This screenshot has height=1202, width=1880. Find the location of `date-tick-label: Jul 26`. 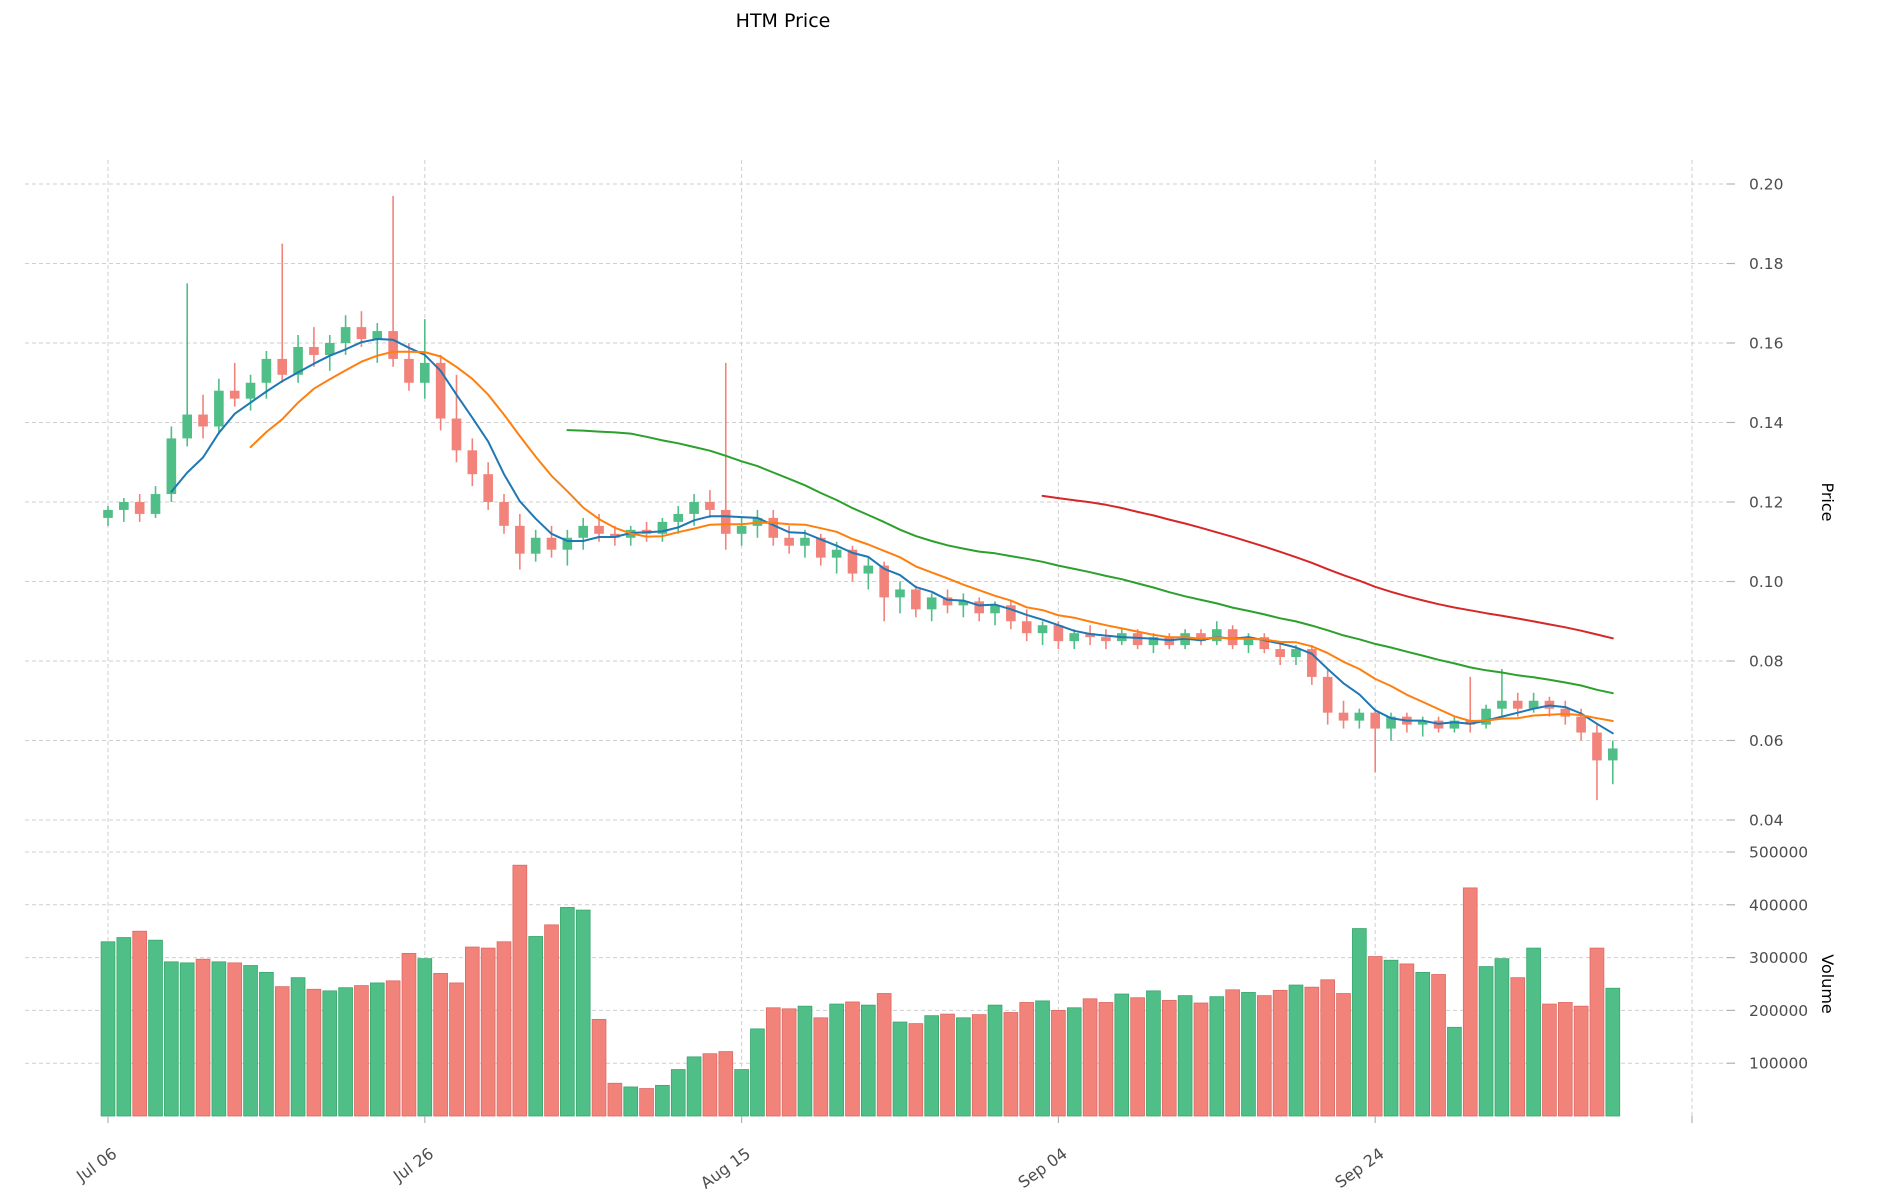

date-tick-label: Jul 26 is located at coordinates (413, 1165).